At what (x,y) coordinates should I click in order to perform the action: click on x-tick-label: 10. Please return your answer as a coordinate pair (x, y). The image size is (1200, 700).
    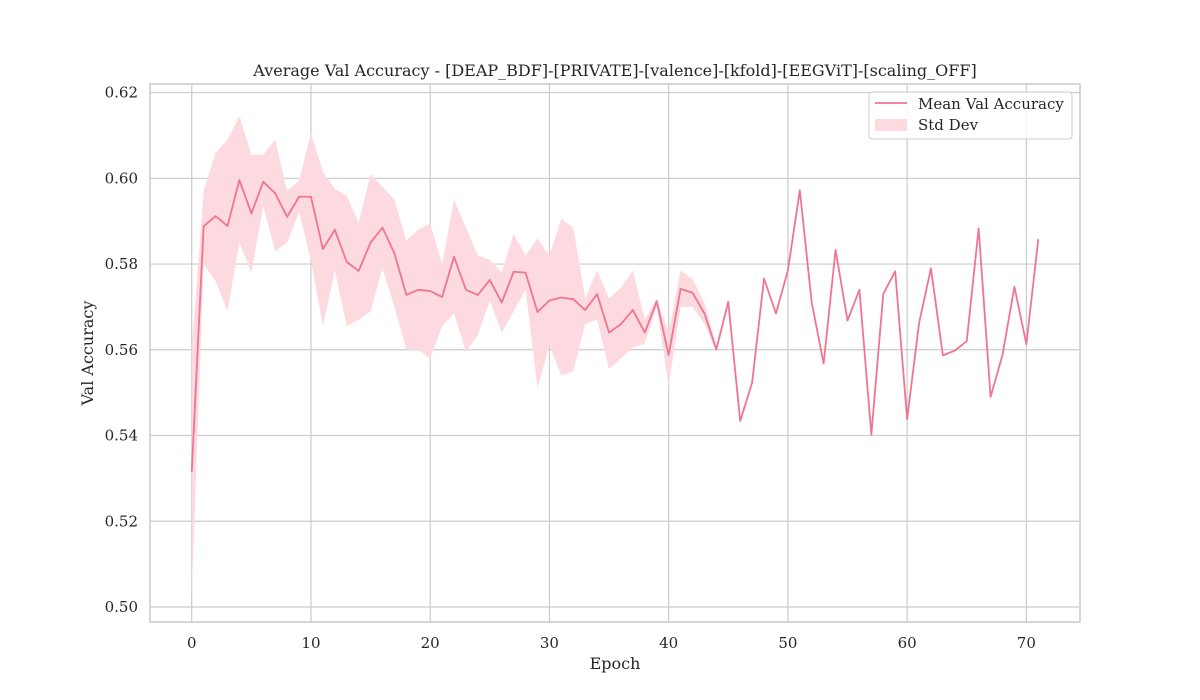
    Looking at the image, I should click on (310, 643).